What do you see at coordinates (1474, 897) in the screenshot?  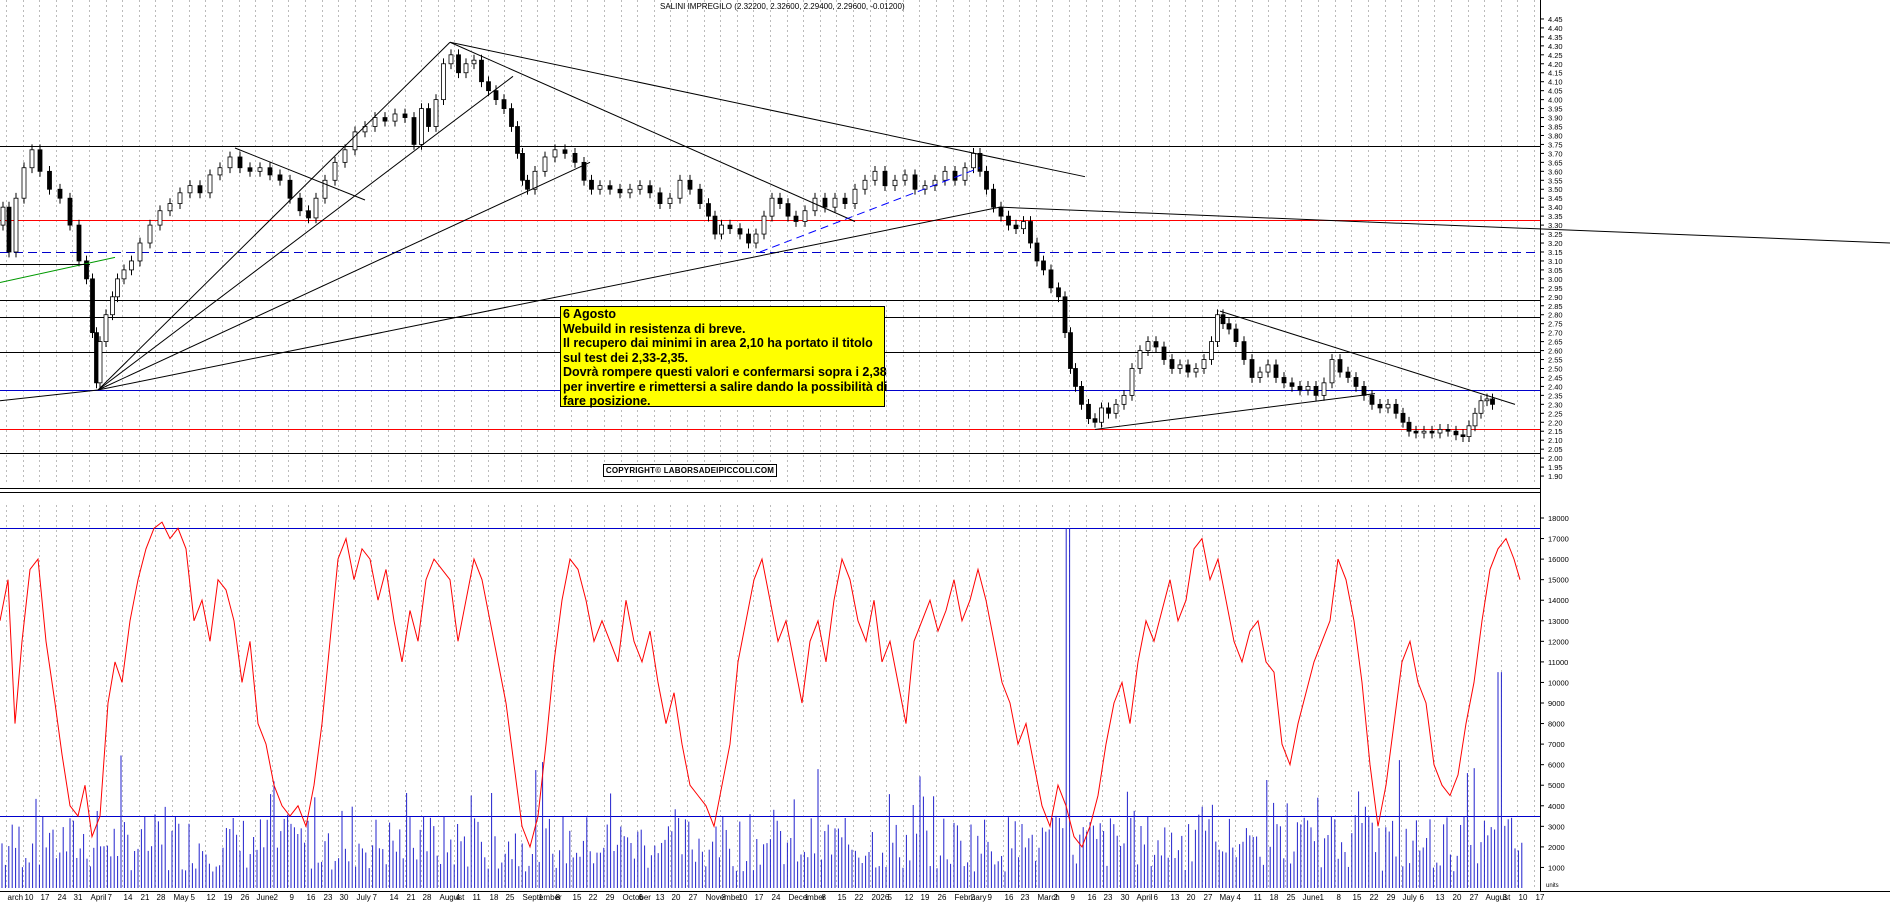 I see `x-tick-label: 27` at bounding box center [1474, 897].